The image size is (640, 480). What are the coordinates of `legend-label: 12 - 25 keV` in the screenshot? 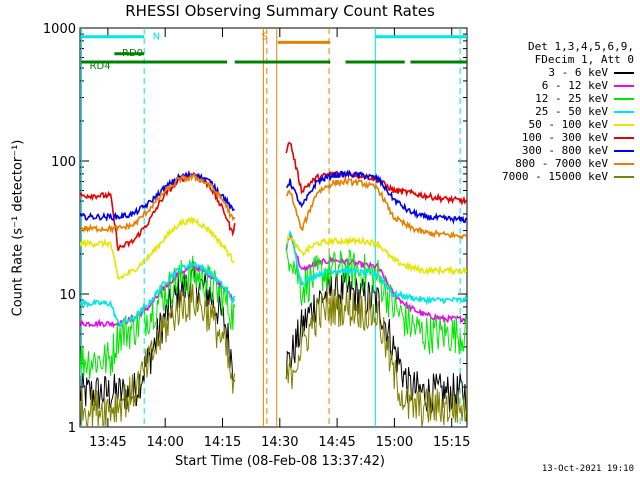 It's located at (571, 98).